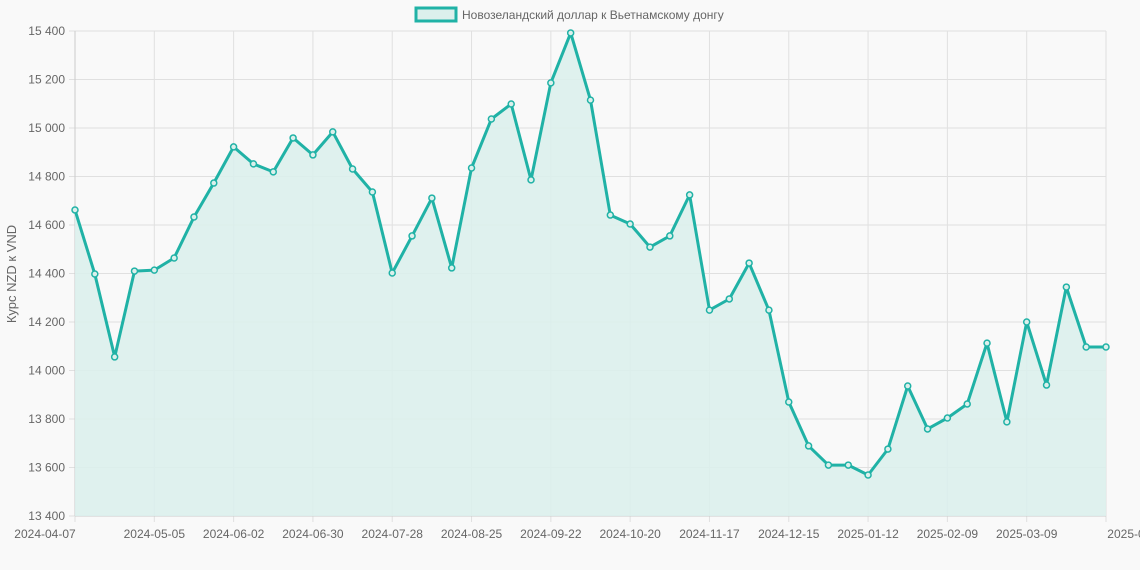  Describe the element at coordinates (46, 371) in the screenshot. I see `y-tick-label: 14 000` at that location.